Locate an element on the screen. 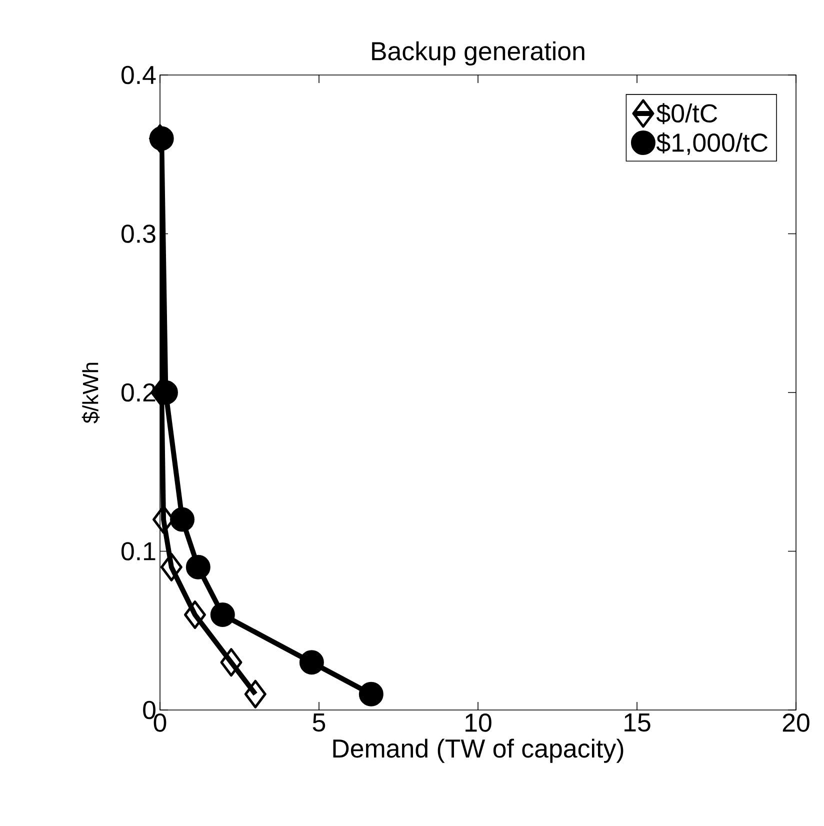 Image resolution: width=824 pixels, height=826 pixels. y-axis-title: $/kWh is located at coordinates (91, 393).